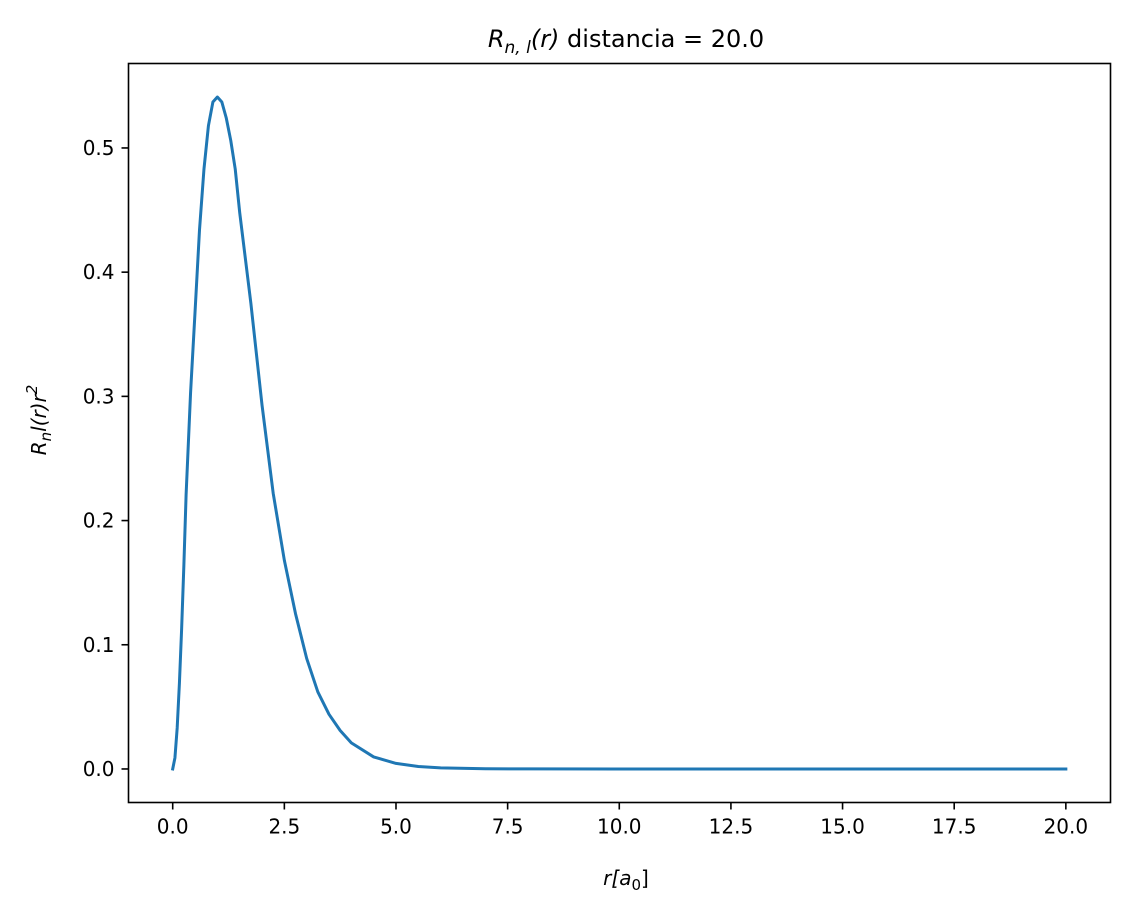 The image size is (1141, 913). Describe the element at coordinates (1066, 827) in the screenshot. I see `x-tick-label: 20.0` at that location.